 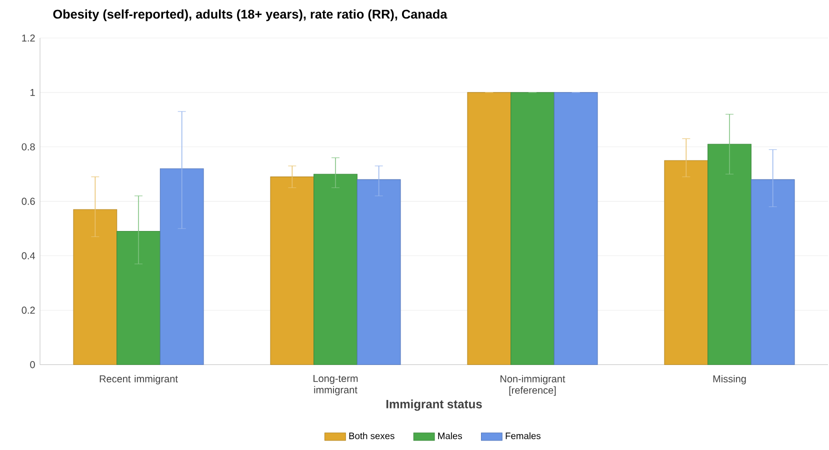 What do you see at coordinates (32, 92) in the screenshot?
I see `y-tick-label: 1` at bounding box center [32, 92].